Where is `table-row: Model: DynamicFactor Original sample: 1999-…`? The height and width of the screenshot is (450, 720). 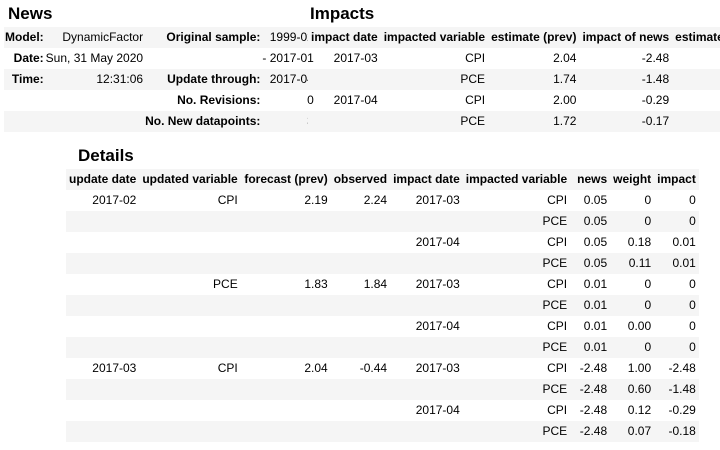 table-row: Model: DynamicFactor Original sample: 1999-… is located at coordinates (159, 37).